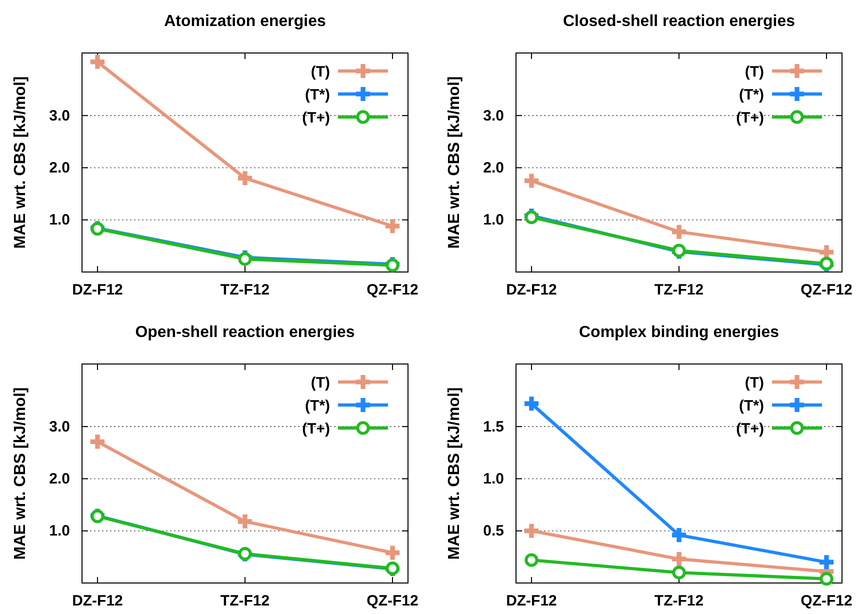  What do you see at coordinates (493, 427) in the screenshot?
I see `y-tick-label: 1.5` at bounding box center [493, 427].